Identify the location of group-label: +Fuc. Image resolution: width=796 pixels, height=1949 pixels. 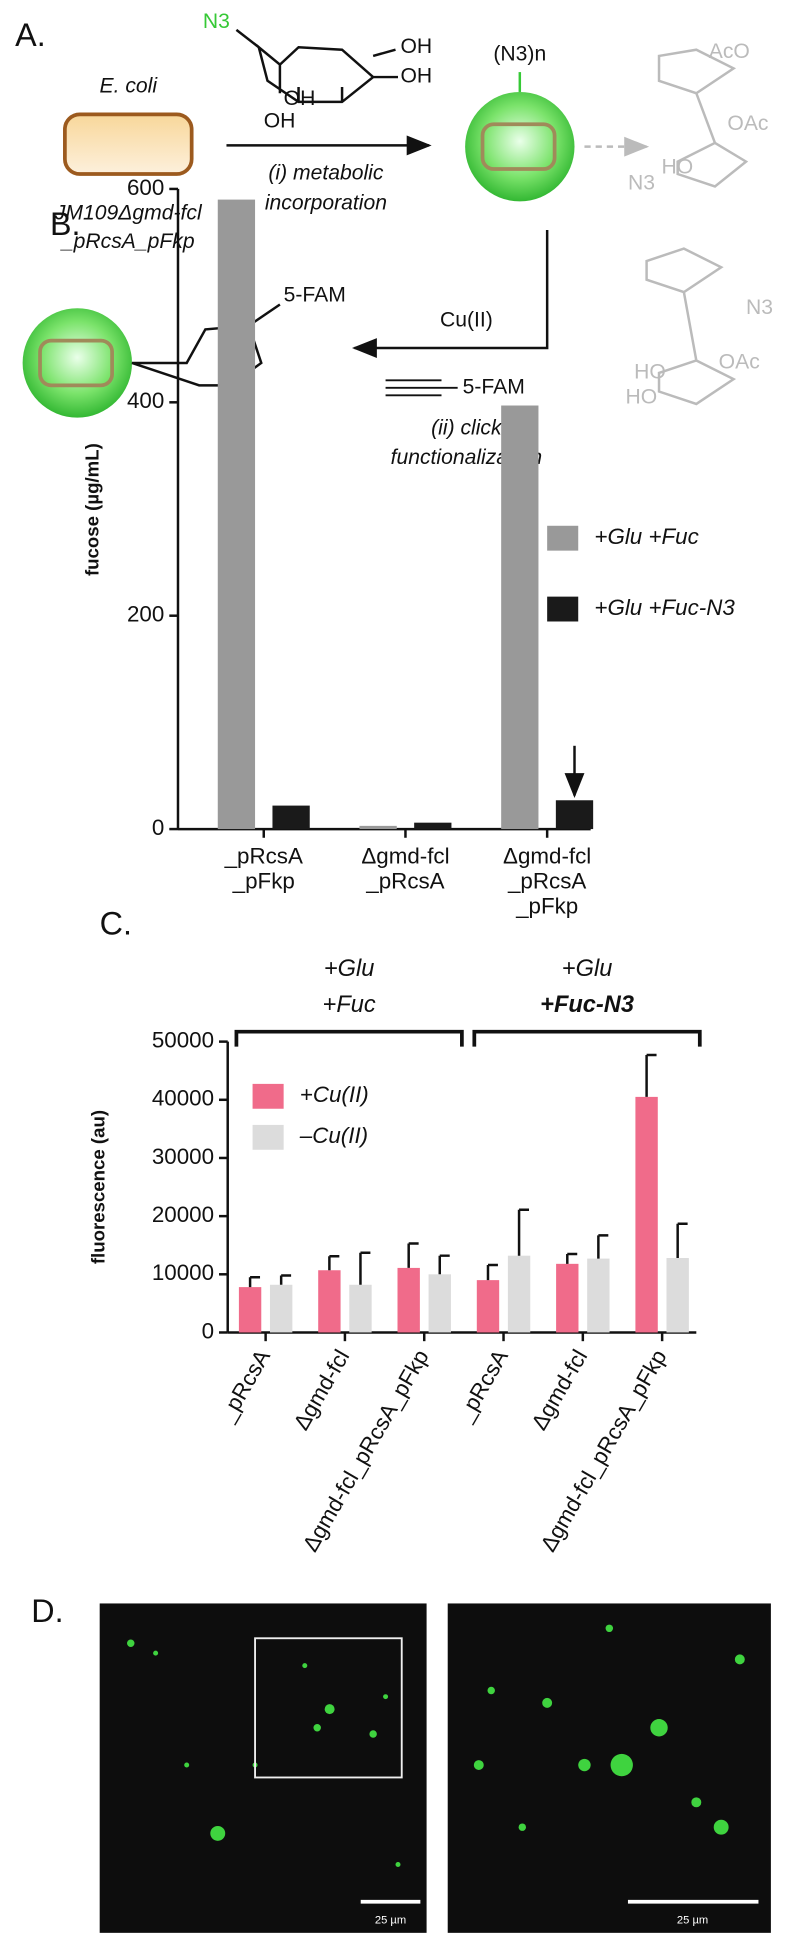
(349, 1005).